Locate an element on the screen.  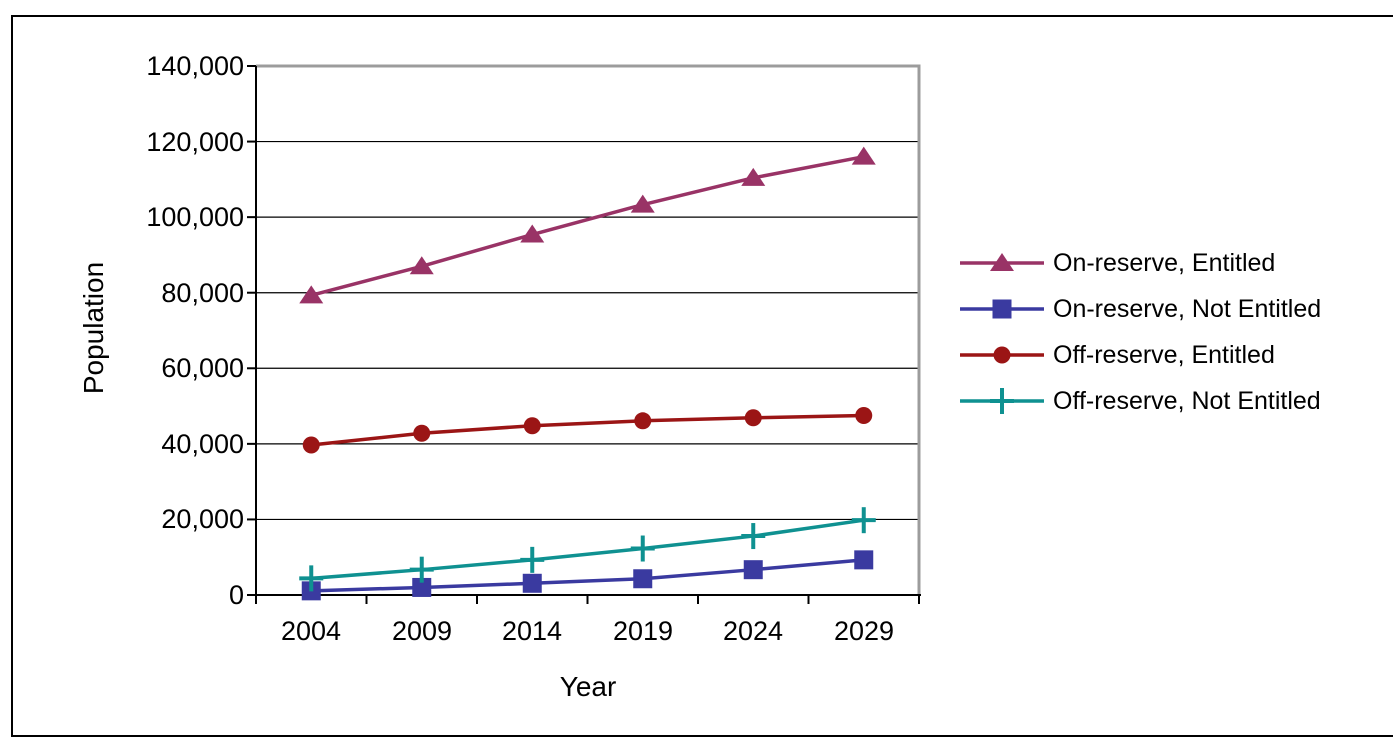
legend-item: Off-reserve, Entitled is located at coordinates (1139, 355).